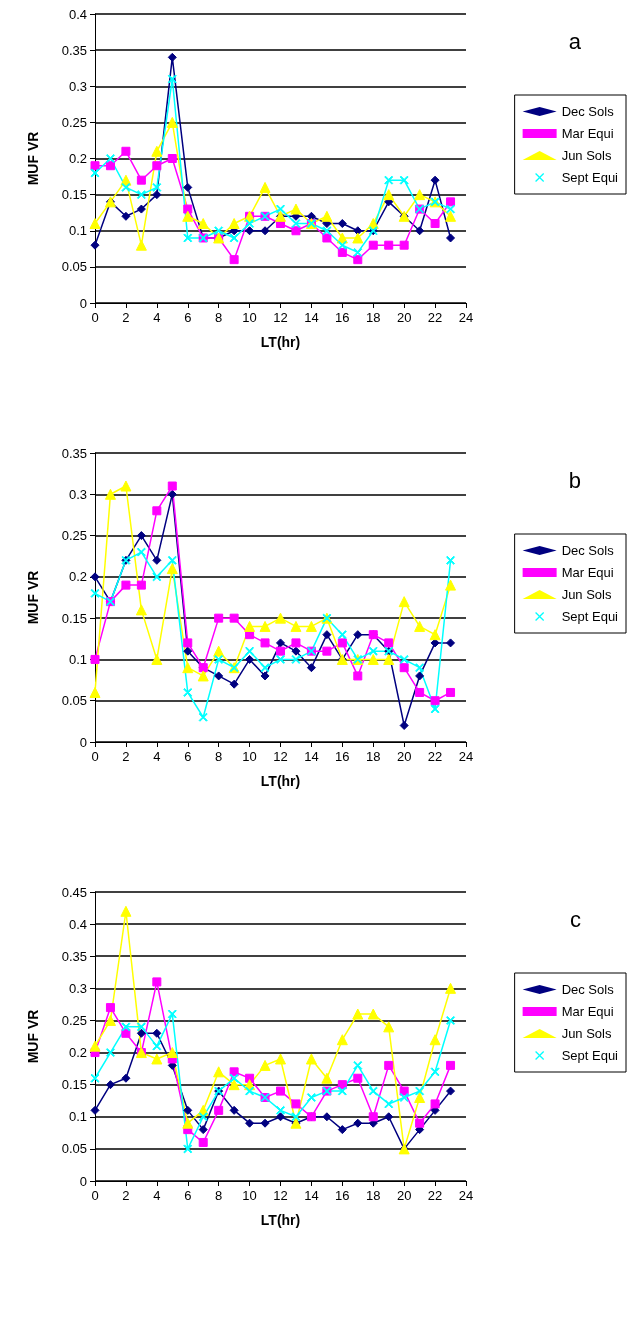 The image size is (636, 1319). Describe the element at coordinates (74, 892) in the screenshot. I see `y-tick-label: 0.45` at that location.